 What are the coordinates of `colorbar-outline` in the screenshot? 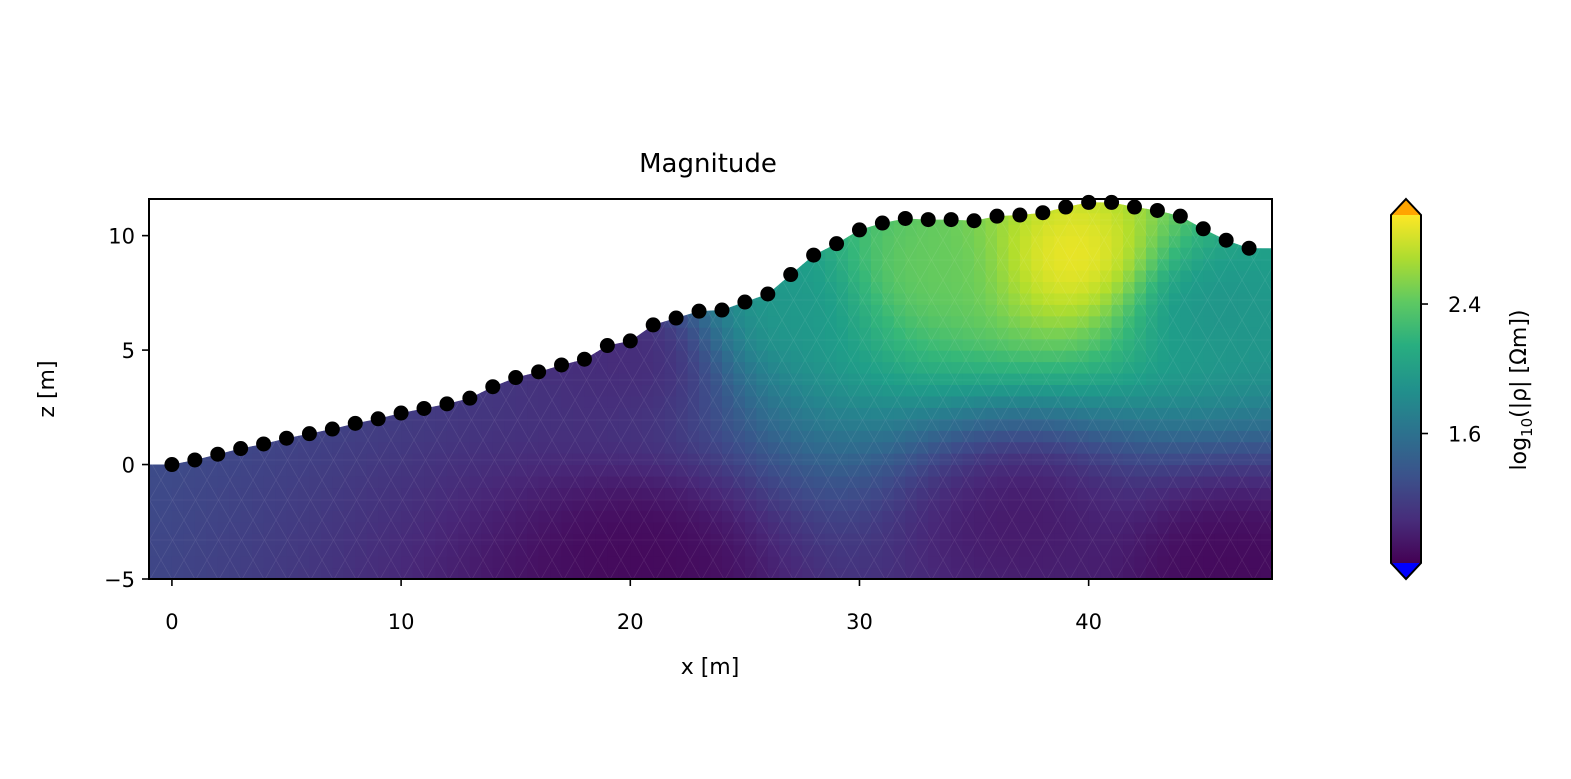 It's located at (1406, 389).